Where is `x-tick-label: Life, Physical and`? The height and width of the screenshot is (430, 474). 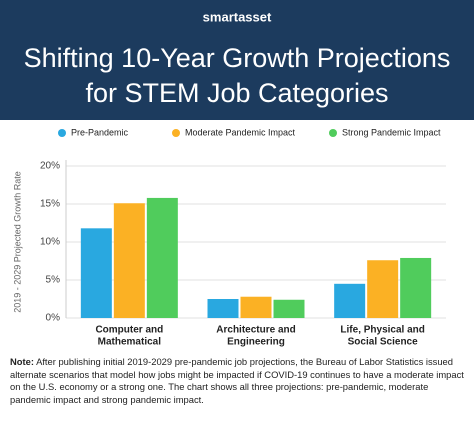
x-tick-label: Life, Physical and is located at coordinates (382, 330).